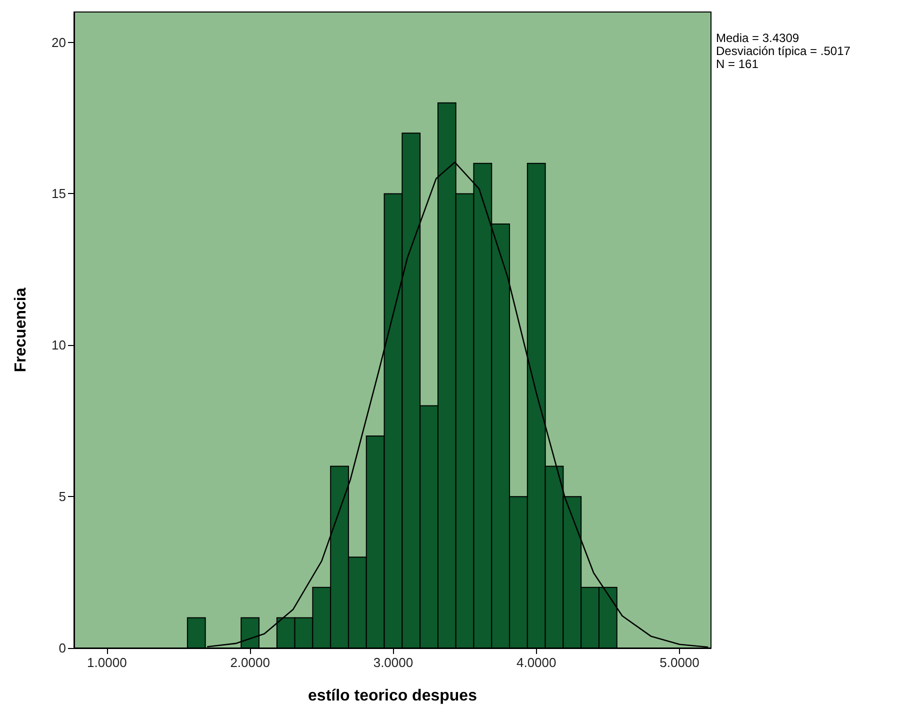  Describe the element at coordinates (62, 496) in the screenshot. I see `y-tick-label: 5` at that location.